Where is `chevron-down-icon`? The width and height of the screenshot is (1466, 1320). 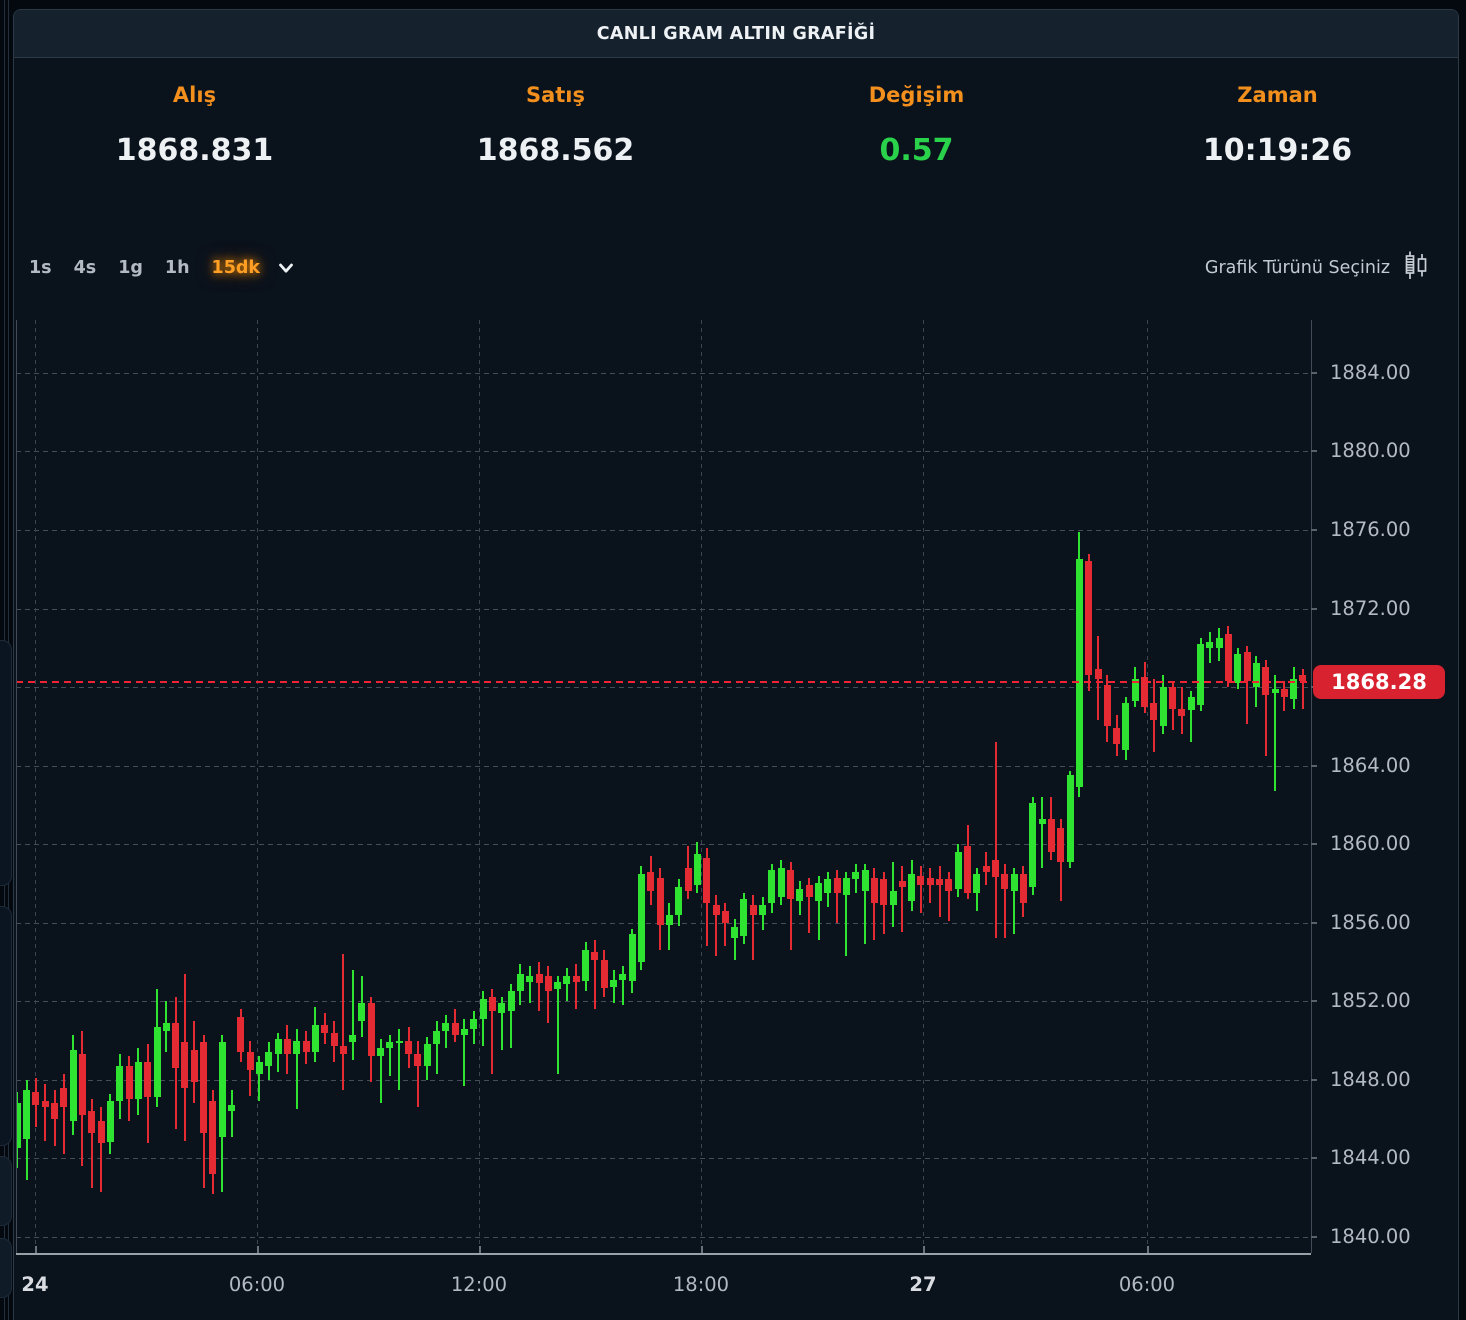 chevron-down-icon is located at coordinates (286, 268).